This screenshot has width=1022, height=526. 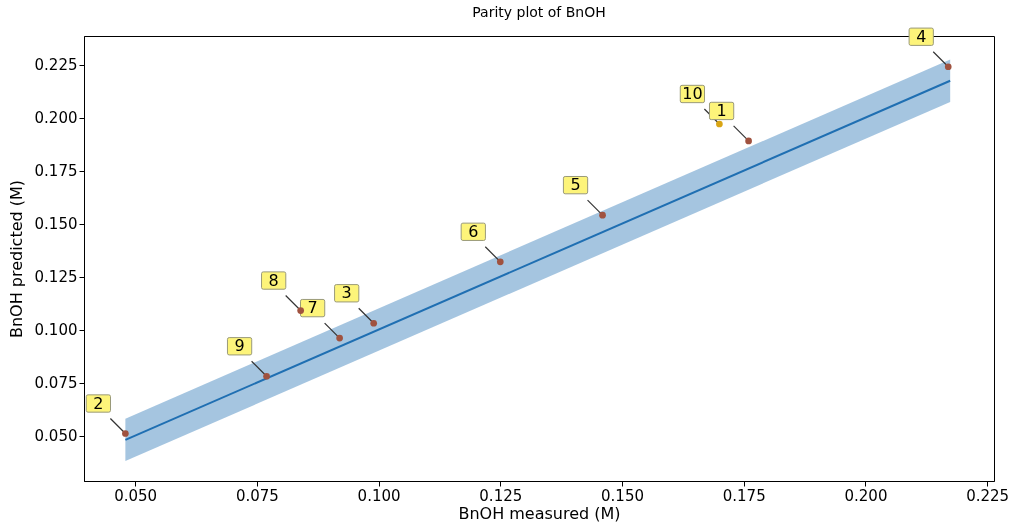 I want to click on y-axis-title: BnOH predicted (M), so click(x=16, y=259).